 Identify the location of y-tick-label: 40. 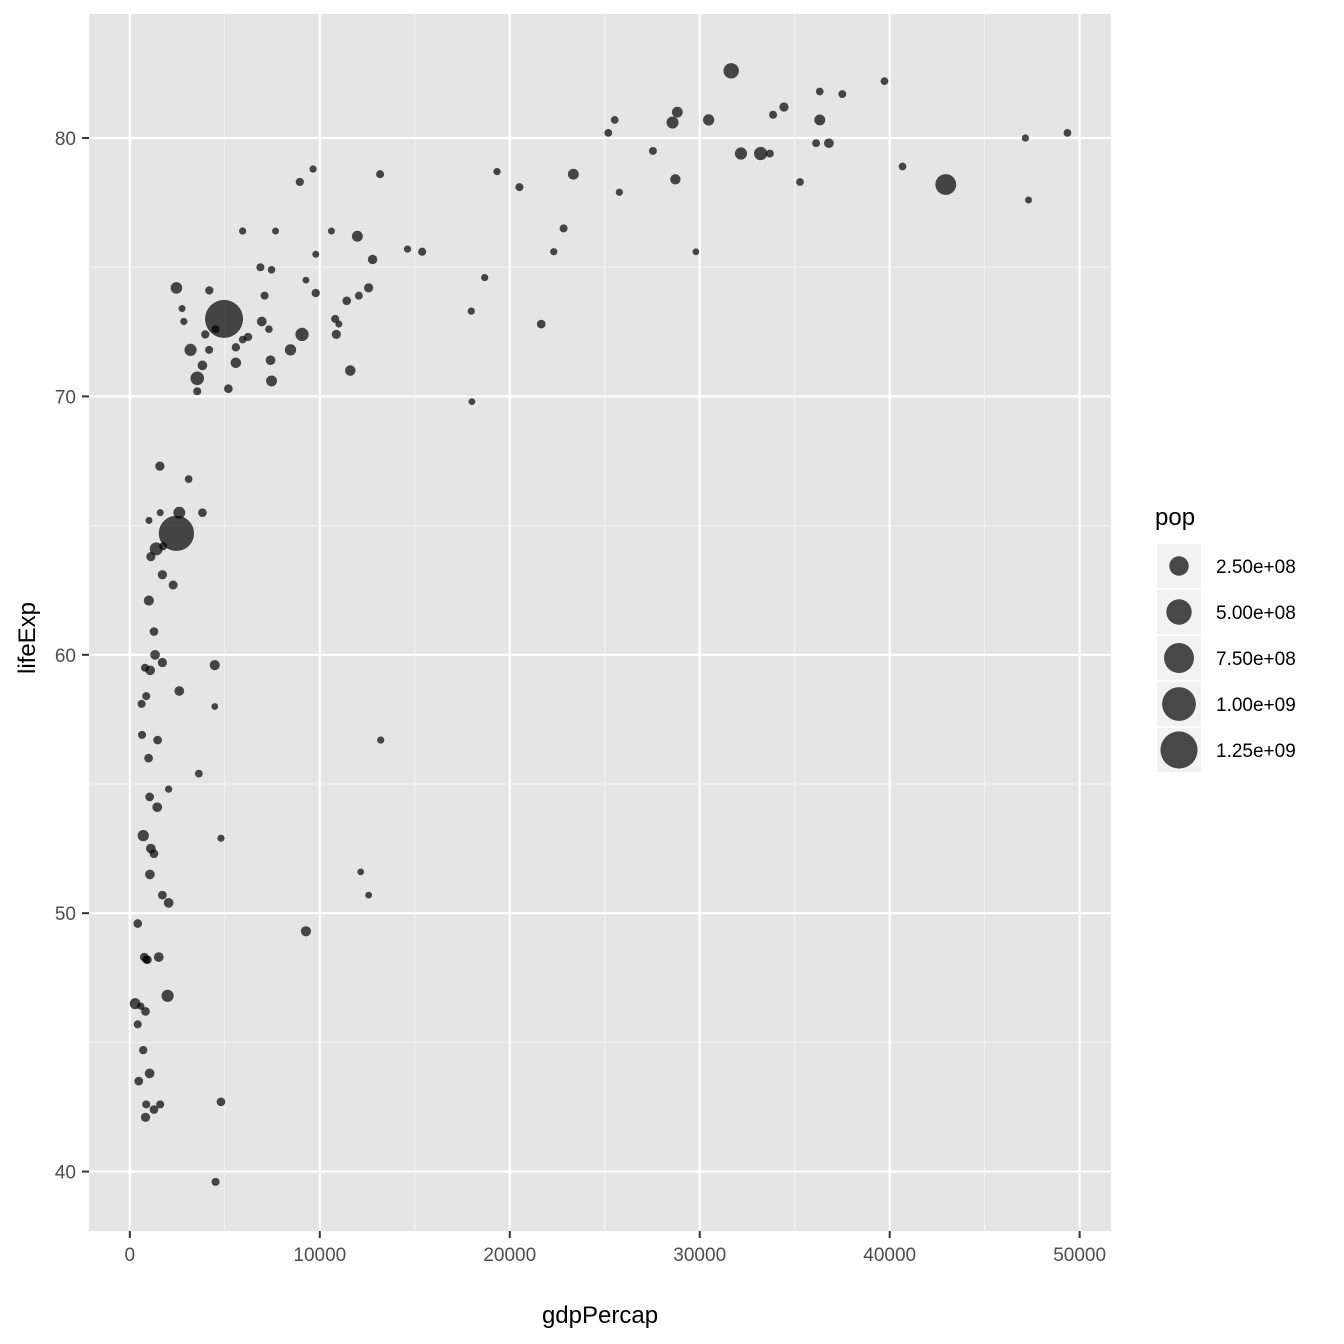
(65, 1173).